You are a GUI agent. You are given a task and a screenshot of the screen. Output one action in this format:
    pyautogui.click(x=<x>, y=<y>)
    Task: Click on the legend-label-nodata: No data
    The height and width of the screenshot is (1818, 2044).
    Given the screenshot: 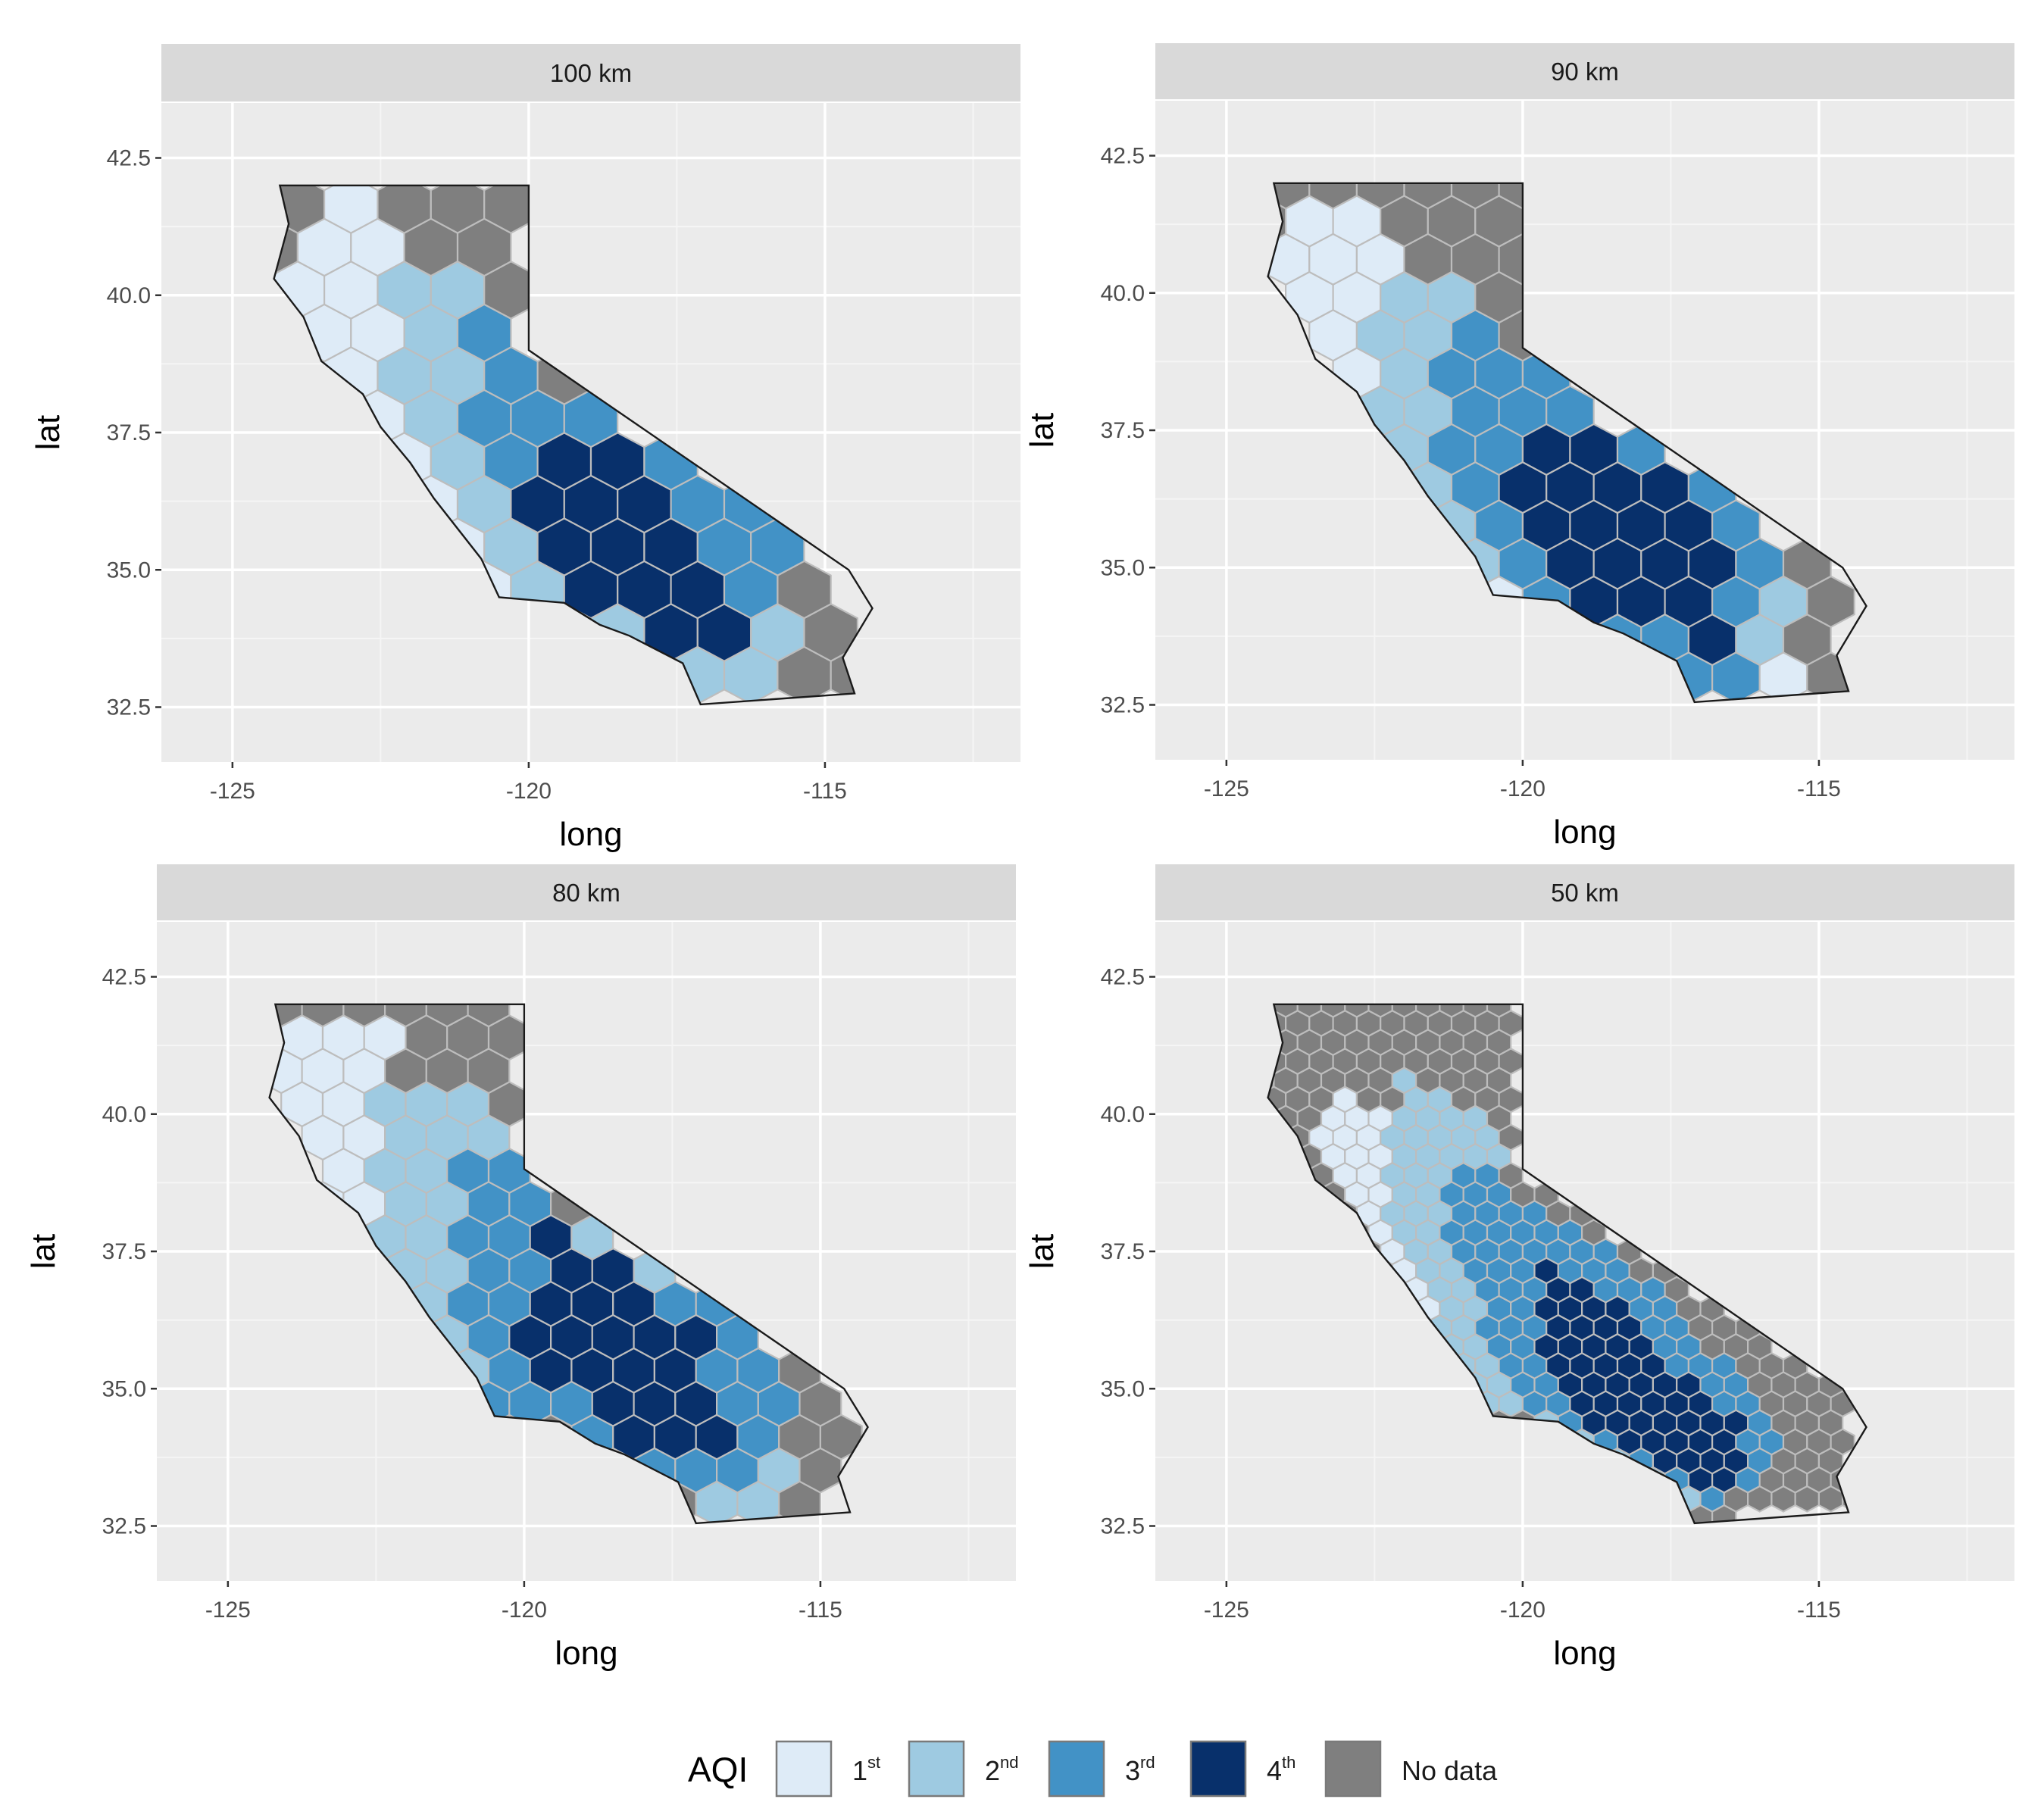 What is the action you would take?
    pyautogui.click(x=1450, y=1770)
    